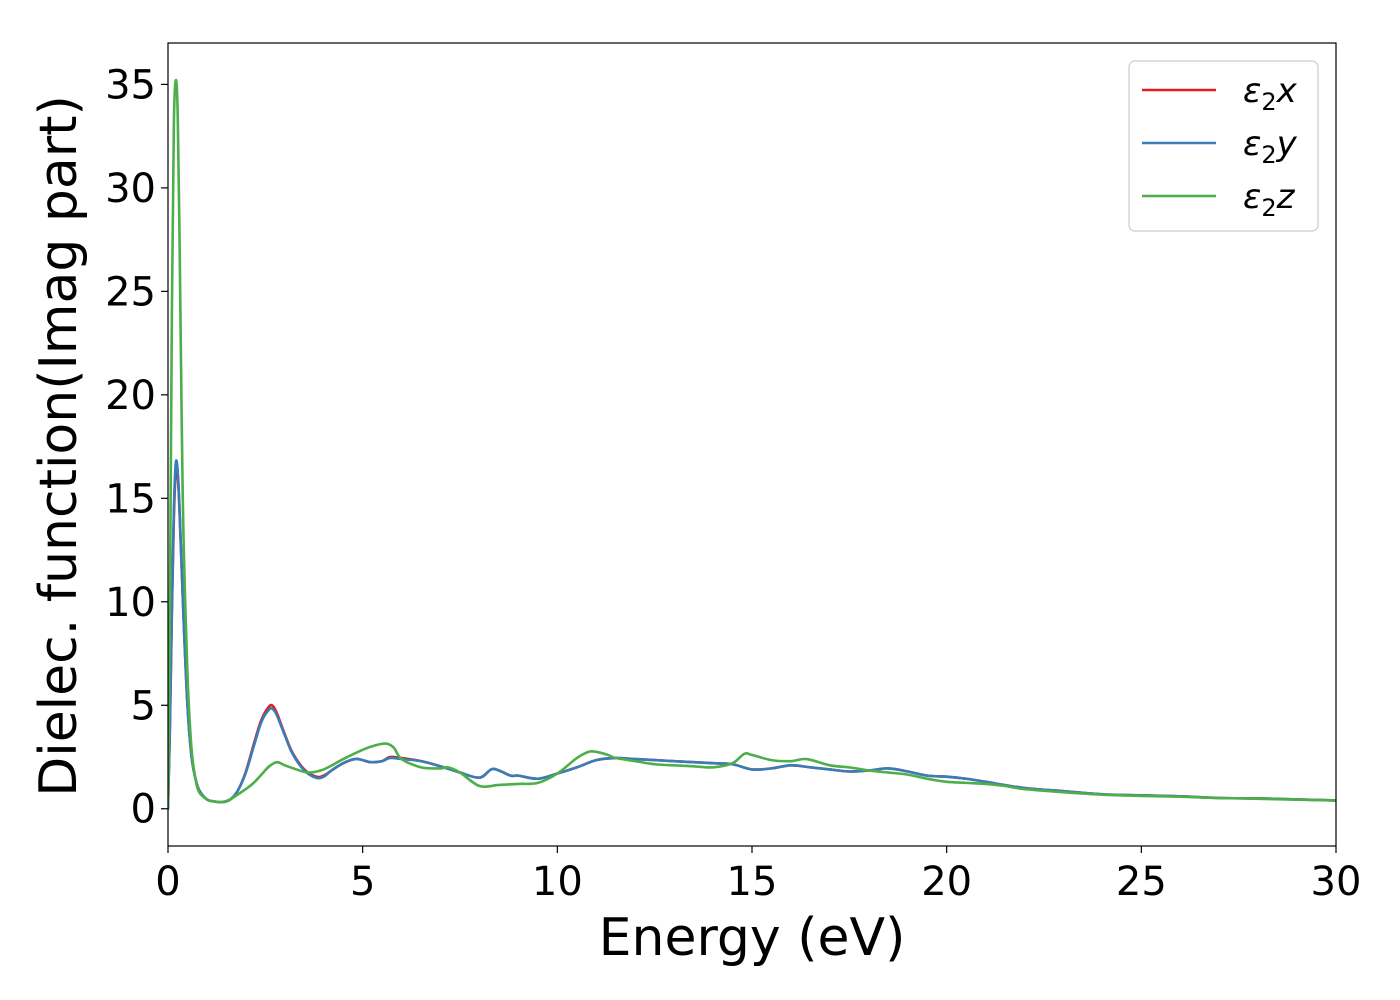  What do you see at coordinates (130, 499) in the screenshot?
I see `y-tick-label: 15` at bounding box center [130, 499].